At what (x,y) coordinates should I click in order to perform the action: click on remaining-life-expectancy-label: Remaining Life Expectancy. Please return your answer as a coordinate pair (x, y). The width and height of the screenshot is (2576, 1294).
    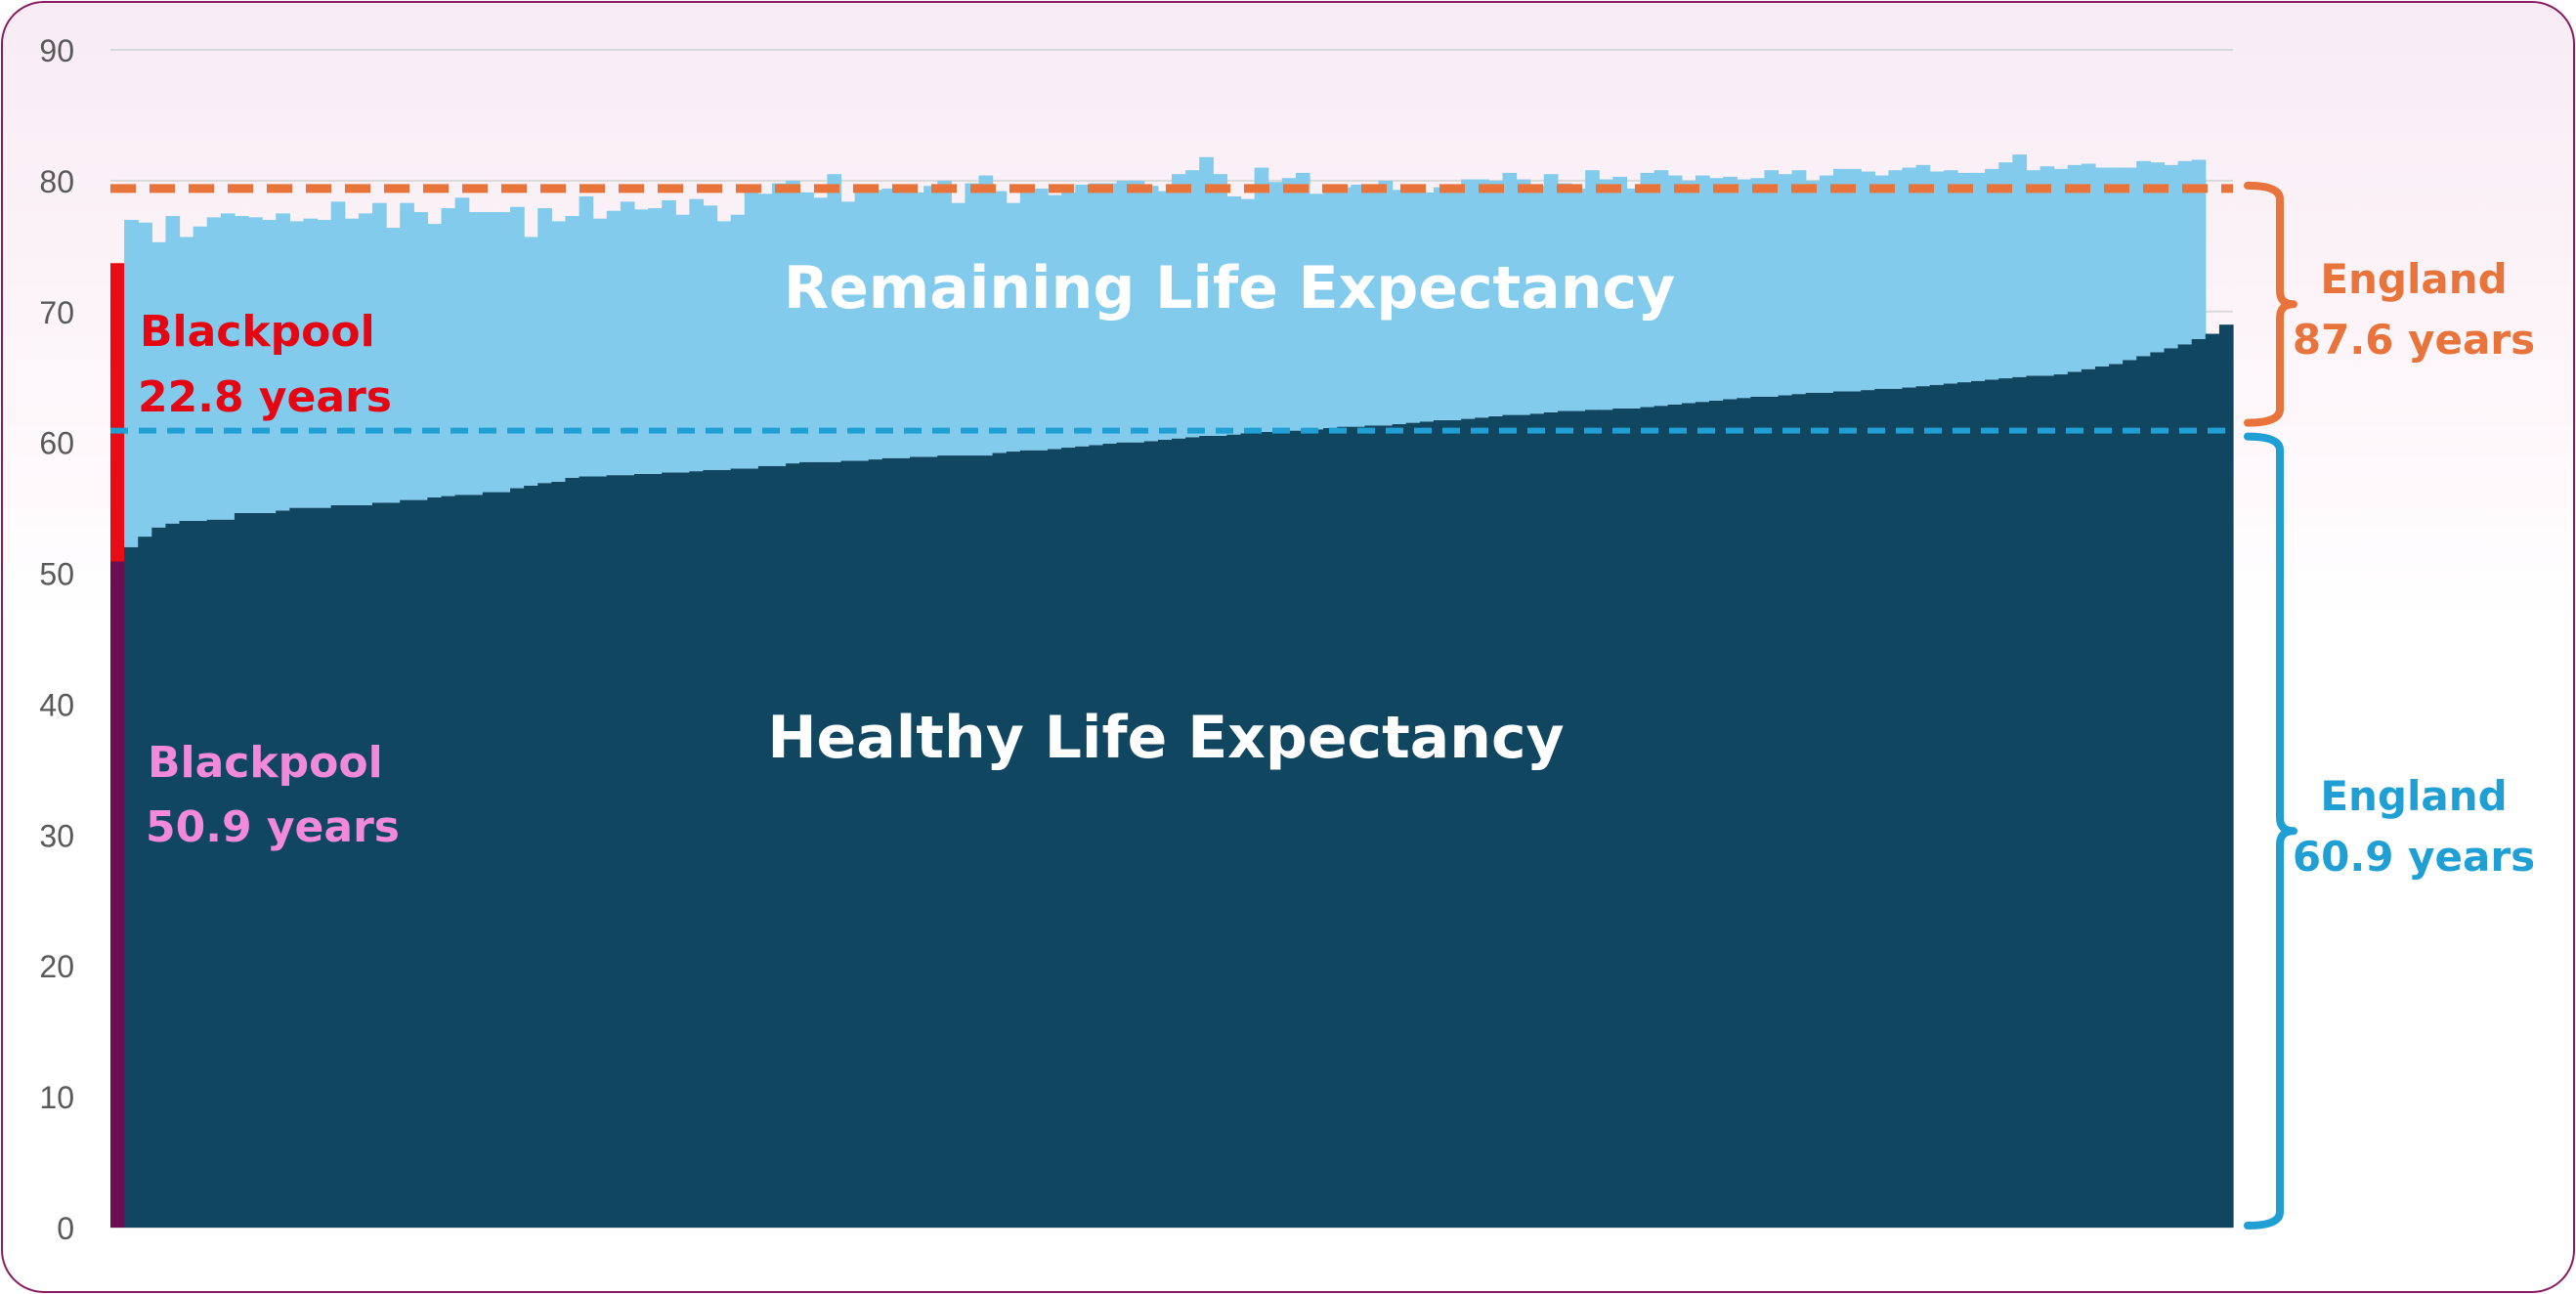
    Looking at the image, I should click on (1230, 288).